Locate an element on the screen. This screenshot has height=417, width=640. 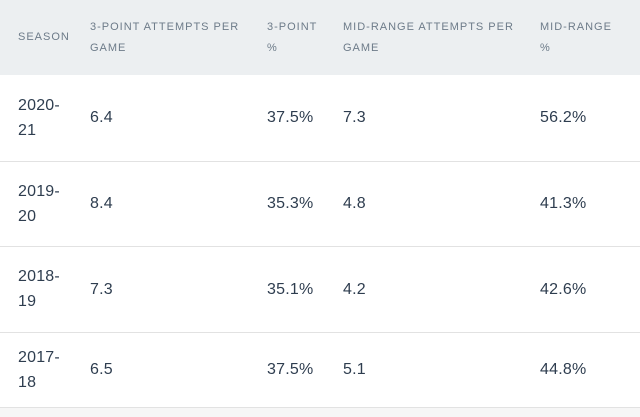
cell-midrange-attempts: 4.8 is located at coordinates (423, 204).